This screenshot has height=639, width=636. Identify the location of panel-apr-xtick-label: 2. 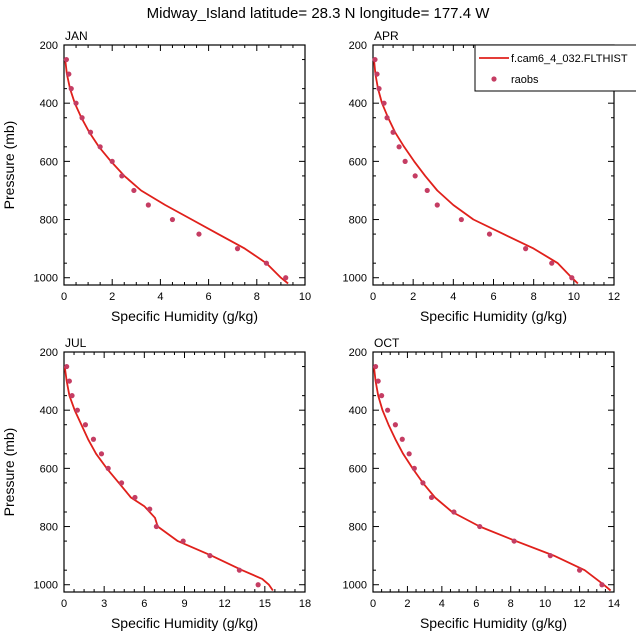
(413, 297).